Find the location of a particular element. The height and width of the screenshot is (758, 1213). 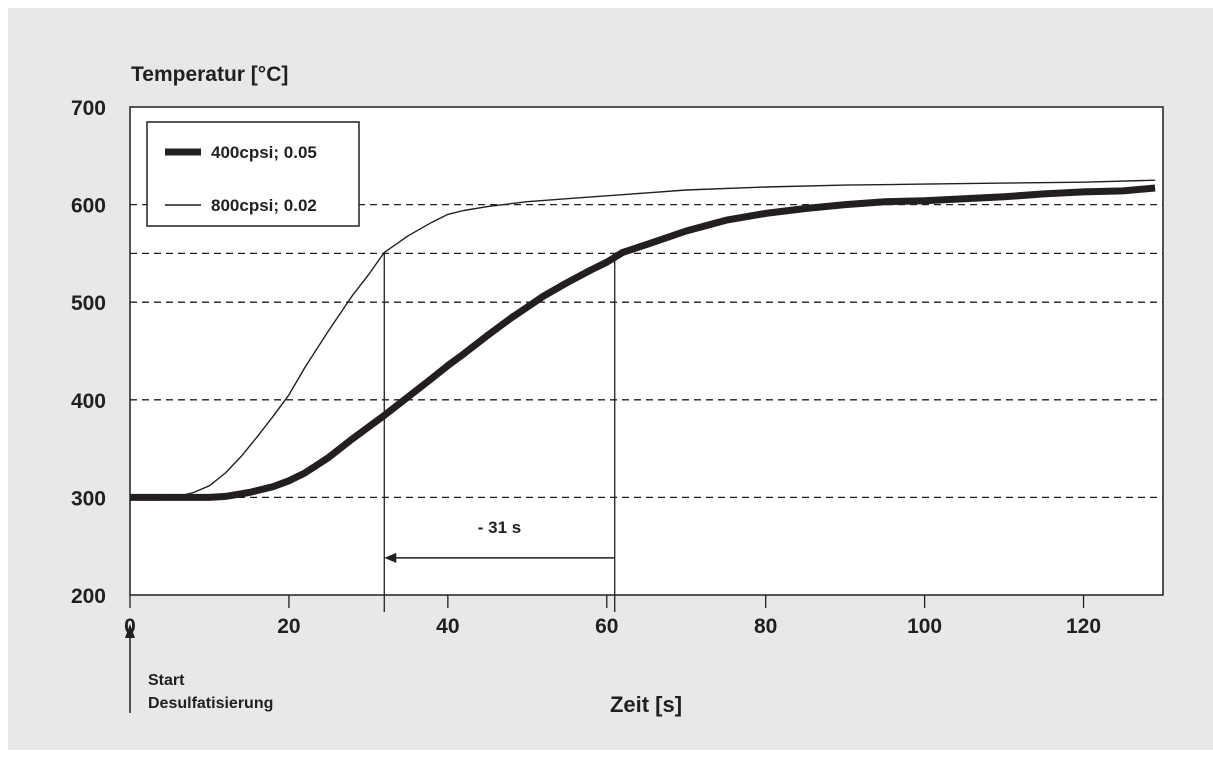

start-marker: Start Desulfatisierung is located at coordinates (199, 668).